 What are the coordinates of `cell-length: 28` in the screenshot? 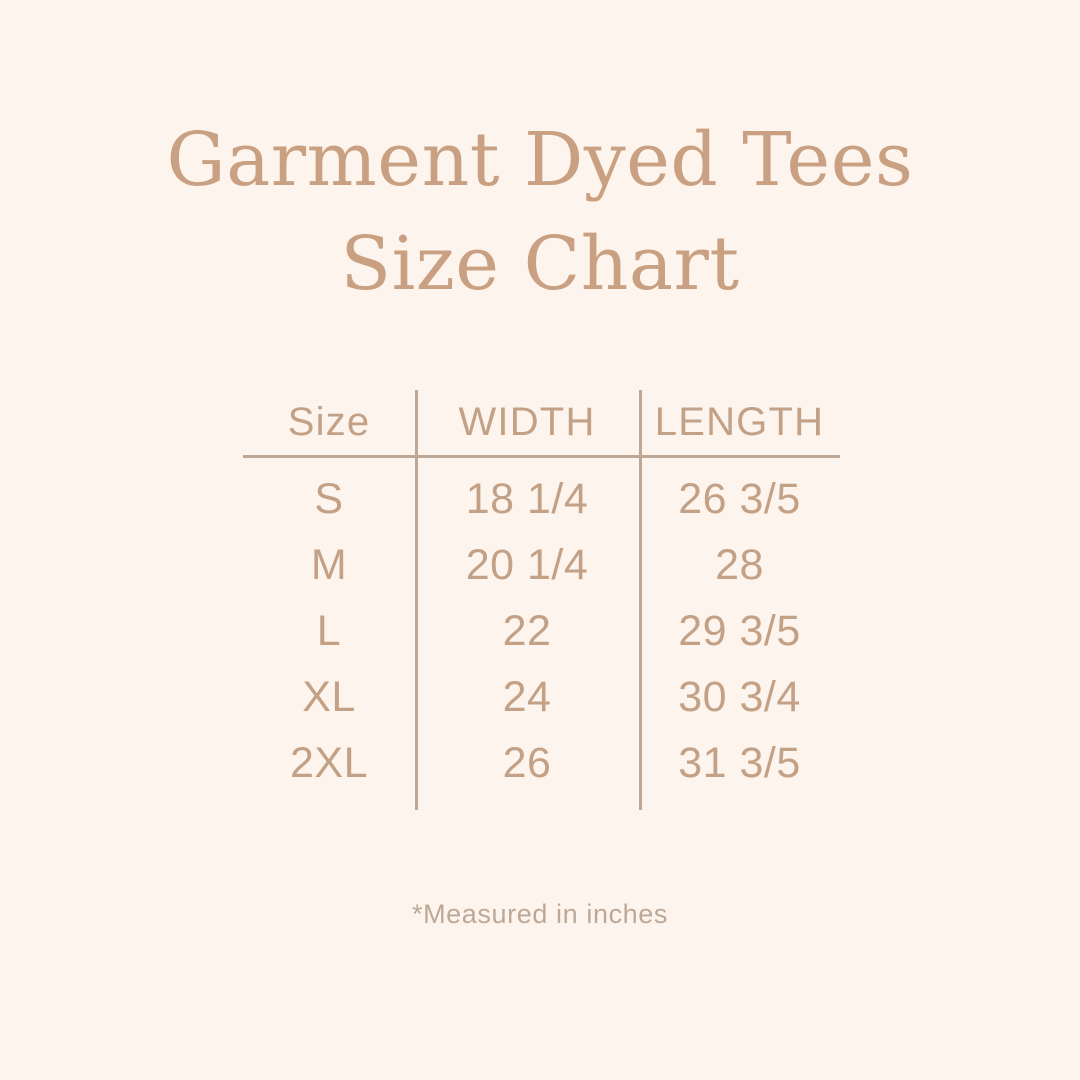 It's located at (739, 564).